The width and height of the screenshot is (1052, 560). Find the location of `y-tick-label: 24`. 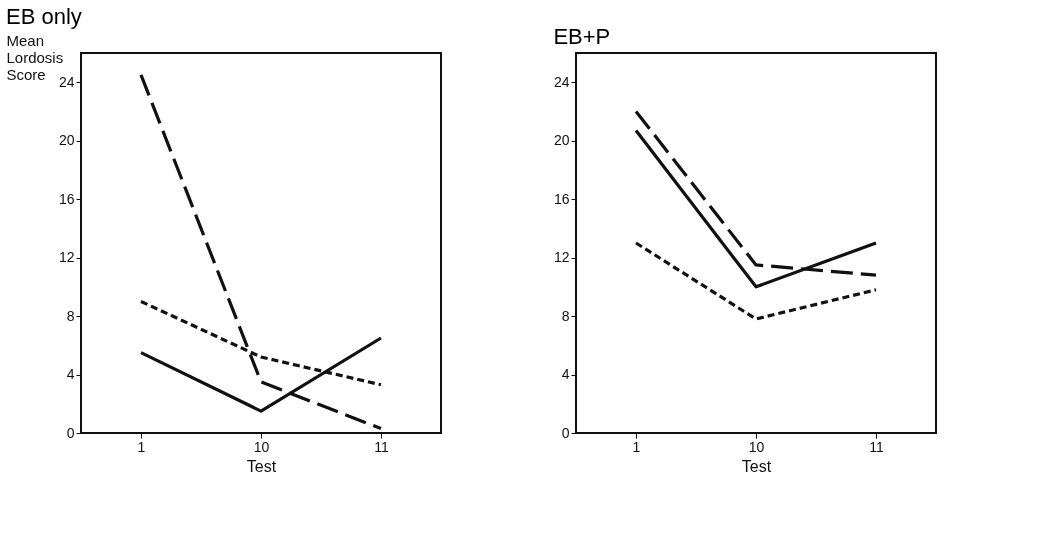

y-tick-label: 24 is located at coordinates (561, 81).